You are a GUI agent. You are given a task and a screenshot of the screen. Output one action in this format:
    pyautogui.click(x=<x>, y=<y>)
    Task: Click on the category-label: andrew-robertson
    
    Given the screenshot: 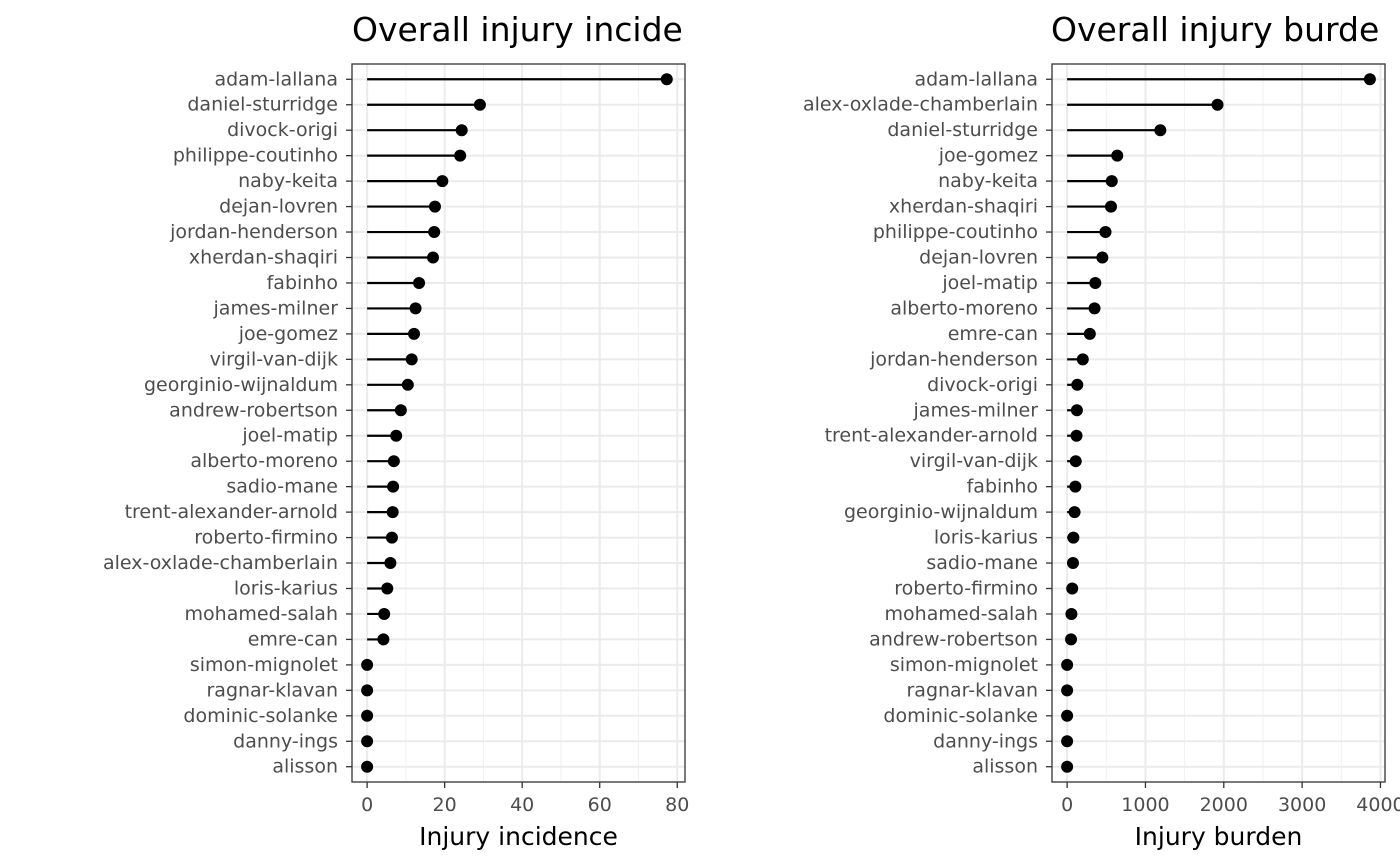 What is the action you would take?
    pyautogui.click(x=953, y=639)
    